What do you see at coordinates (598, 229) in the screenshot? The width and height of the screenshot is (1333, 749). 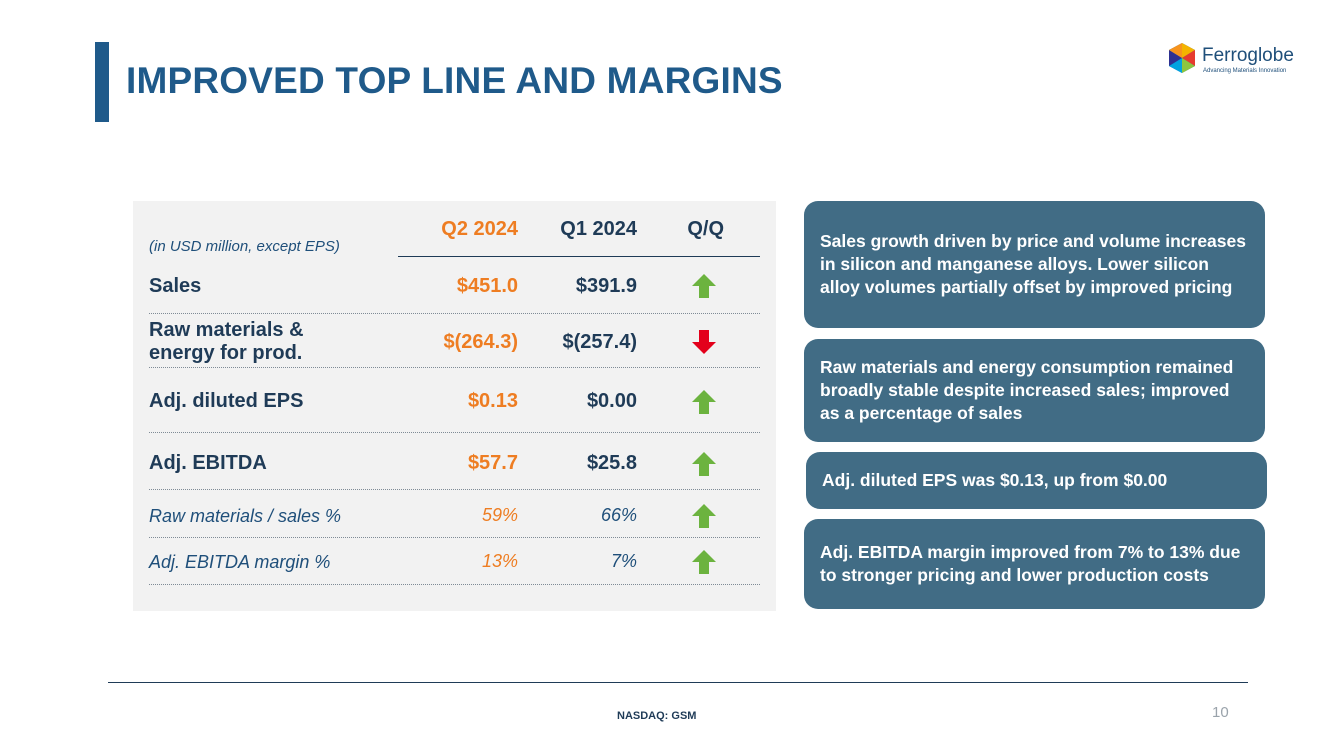 I see `column-header-q1: Q1 2024` at bounding box center [598, 229].